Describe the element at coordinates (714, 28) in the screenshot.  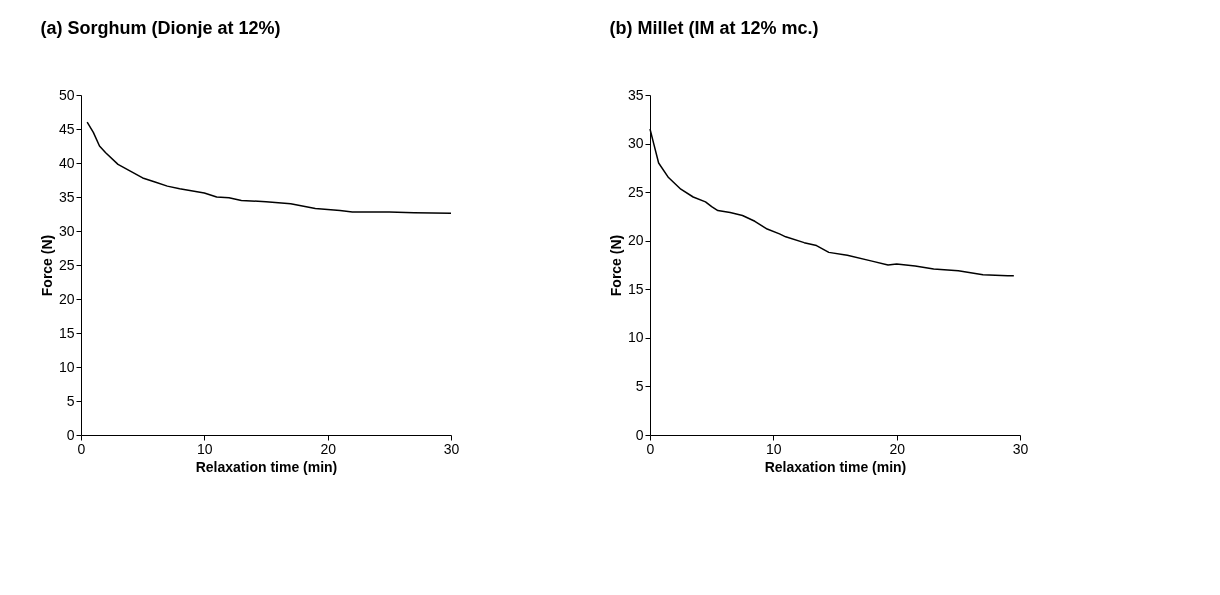
I see `chart-title: (b) Millet (IM at 12% mc.)` at that location.